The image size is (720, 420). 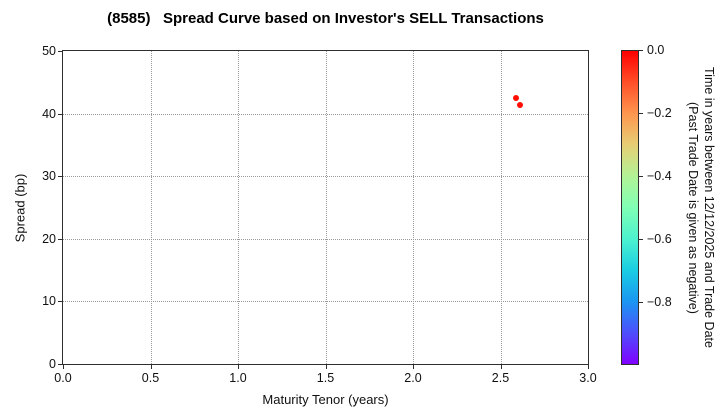 What do you see at coordinates (659, 239) in the screenshot?
I see `colorbar-tick-label: −0.6` at bounding box center [659, 239].